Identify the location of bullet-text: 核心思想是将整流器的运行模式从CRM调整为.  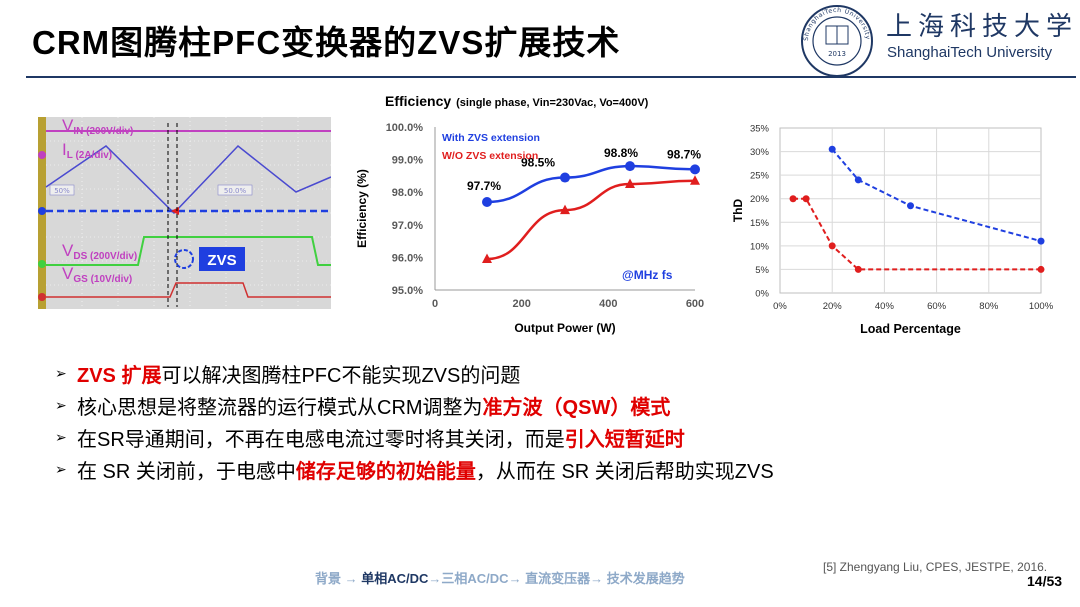
(280, 407).